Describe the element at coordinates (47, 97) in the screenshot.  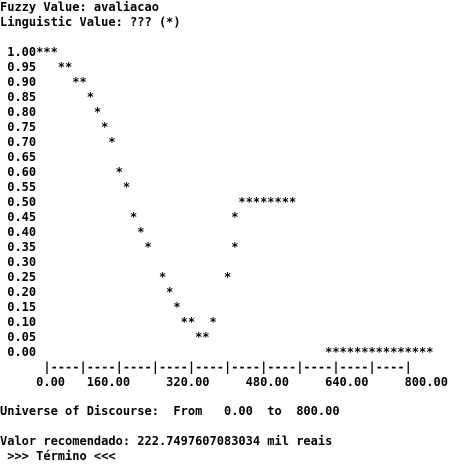
I see `plot-row: 0.85 *` at that location.